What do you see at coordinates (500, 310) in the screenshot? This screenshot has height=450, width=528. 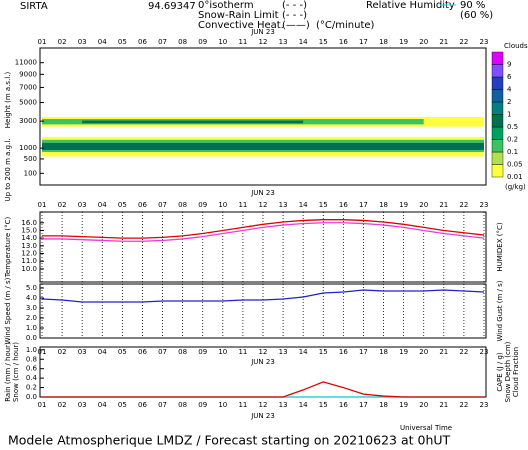 I see `axis-label: Wind Gust (m / s)` at bounding box center [500, 310].